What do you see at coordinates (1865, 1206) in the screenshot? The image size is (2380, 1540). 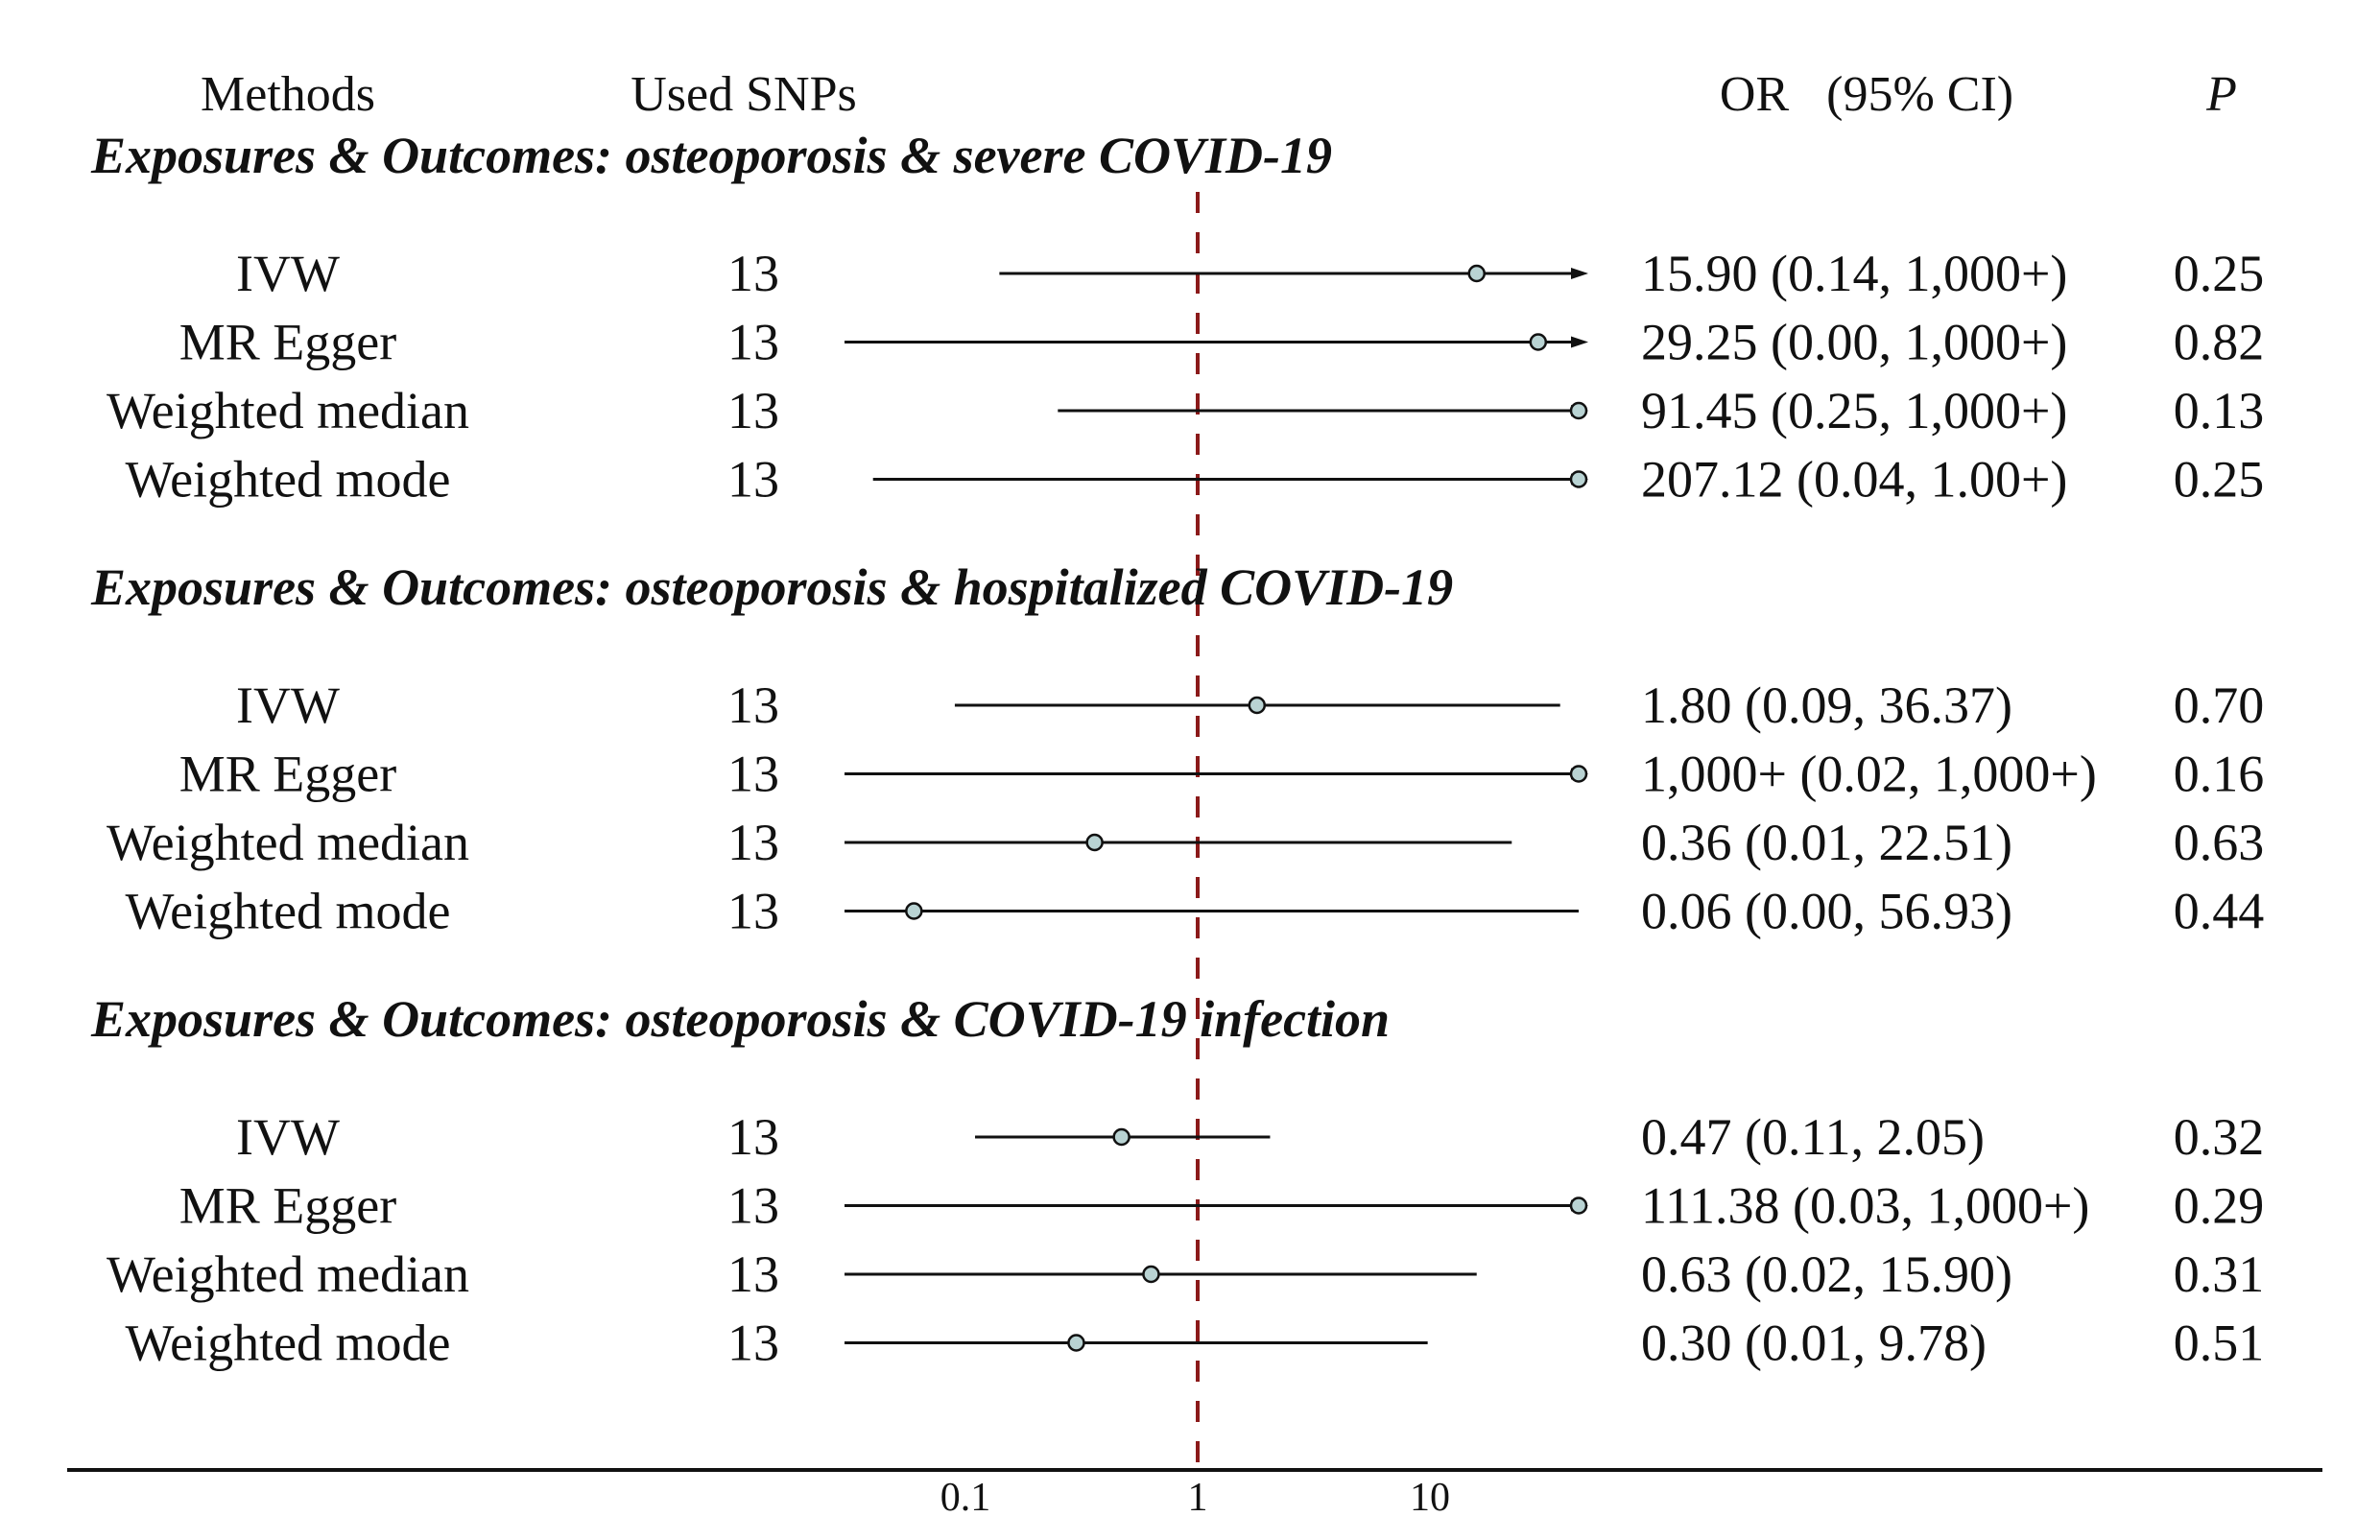 I see `or-ci-value: 111.38 (0.03, 1,000+)` at bounding box center [1865, 1206].